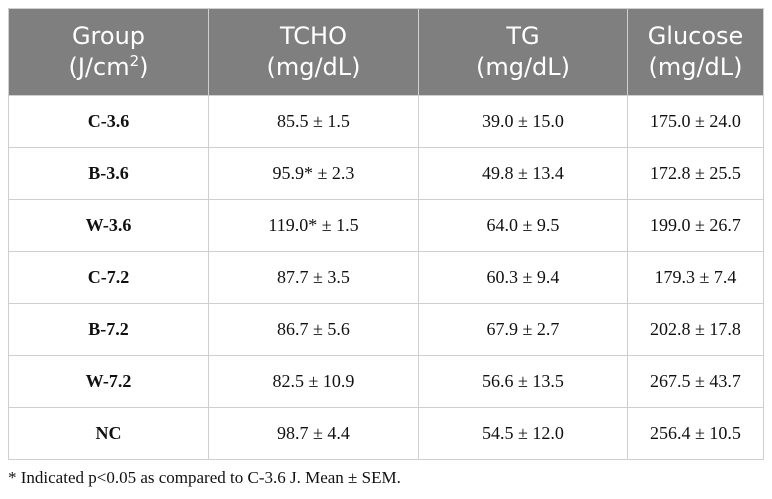 The height and width of the screenshot is (499, 772). Describe the element at coordinates (695, 381) in the screenshot. I see `glucose-cell: 267.5 ± 43.7` at that location.